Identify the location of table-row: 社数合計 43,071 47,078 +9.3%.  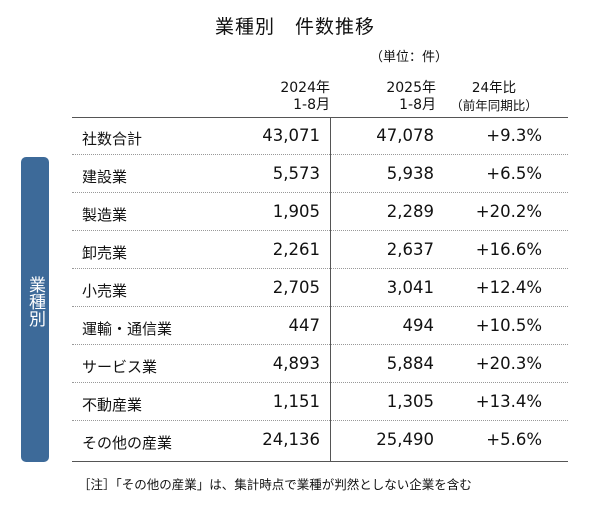
(320, 136).